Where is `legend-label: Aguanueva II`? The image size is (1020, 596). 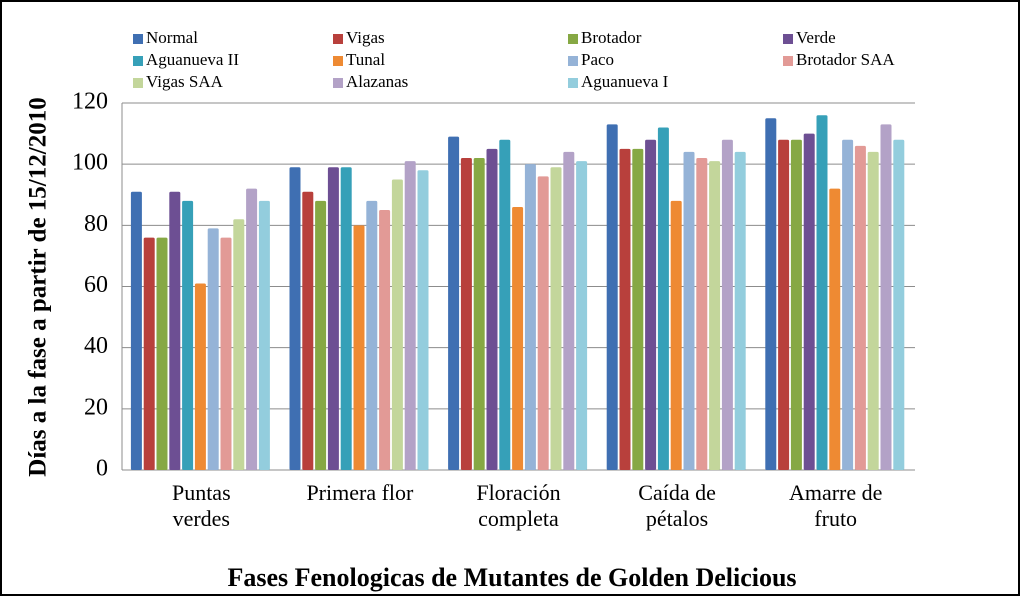
legend-label: Aguanueva II is located at coordinates (192, 59).